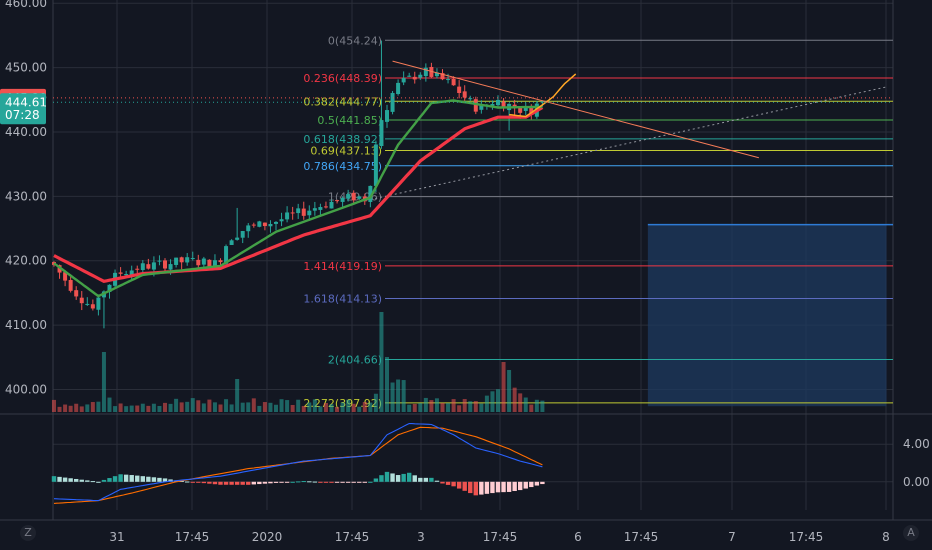 This screenshot has width=932, height=550. Describe the element at coordinates (342, 266) in the screenshot. I see `fib-label-8: 1.414(419.19)` at that location.